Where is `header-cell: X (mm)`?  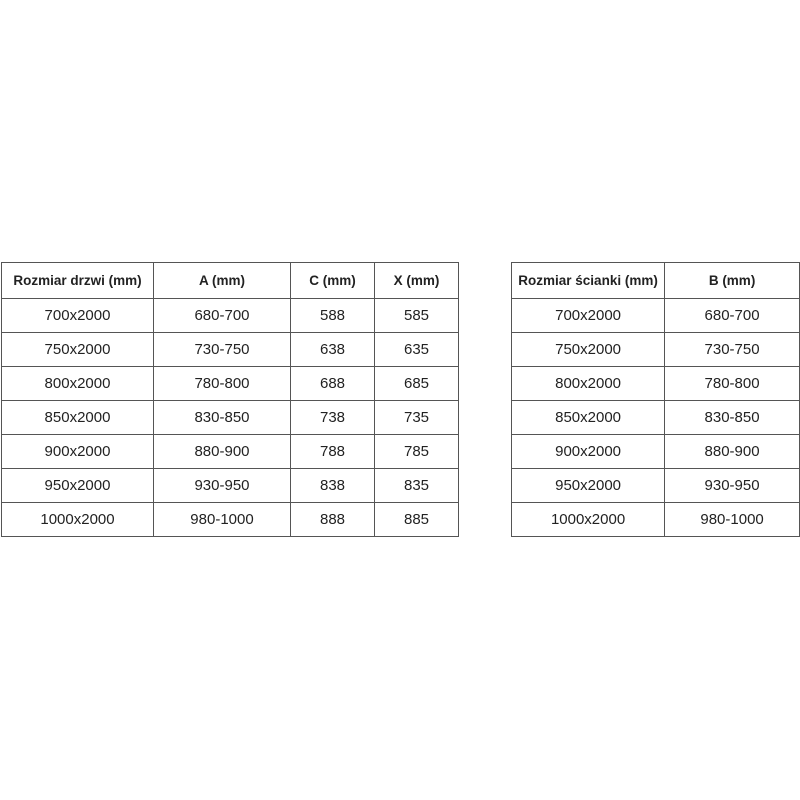
header-cell: X (mm) is located at coordinates (416, 280).